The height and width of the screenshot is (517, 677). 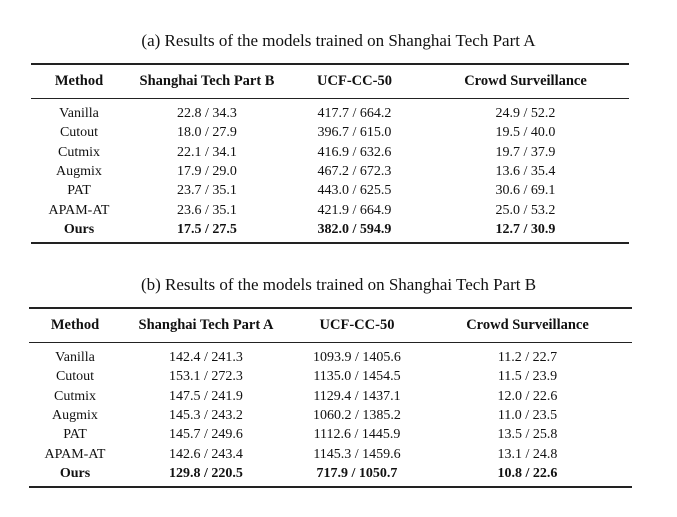 I want to click on value-cell: 25.0 / 53.2, so click(x=525, y=210).